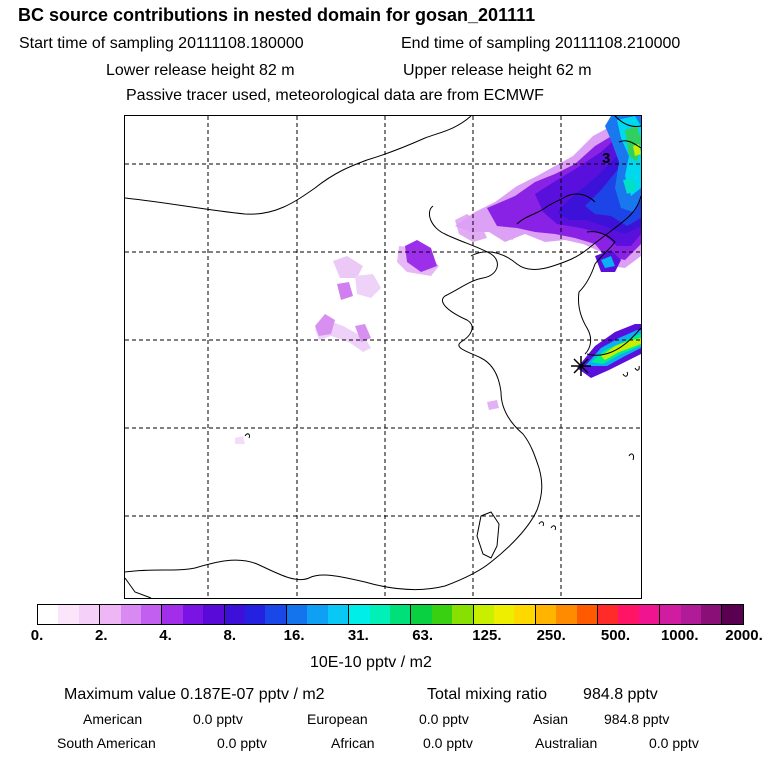 The image size is (768, 768). I want to click on total-value: 984.8 pptv, so click(620, 694).